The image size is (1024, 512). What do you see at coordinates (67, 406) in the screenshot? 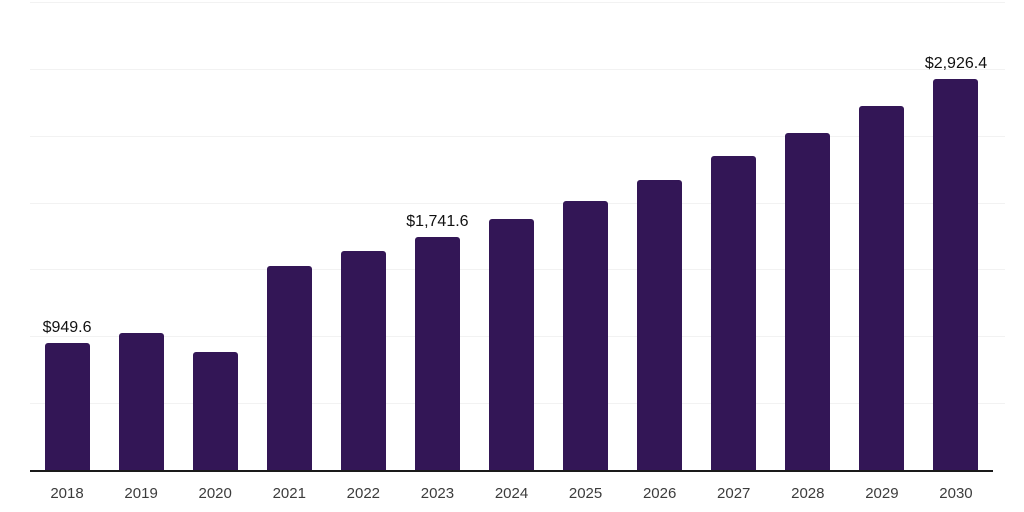
I see `bar-2018` at bounding box center [67, 406].